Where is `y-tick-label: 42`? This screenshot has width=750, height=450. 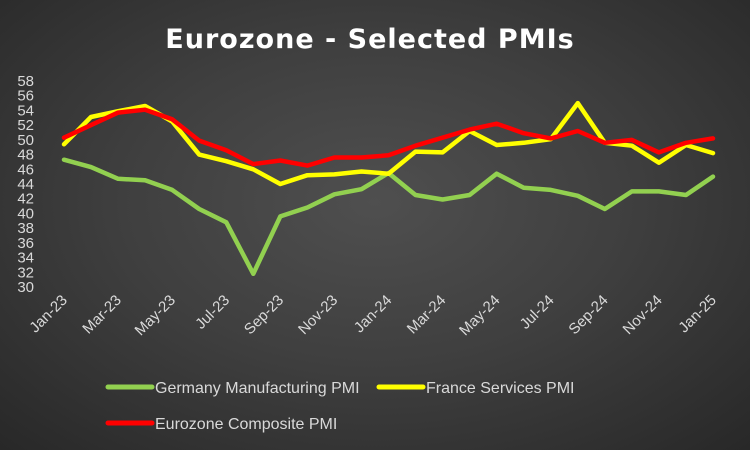
y-tick-label: 42 is located at coordinates (25, 199).